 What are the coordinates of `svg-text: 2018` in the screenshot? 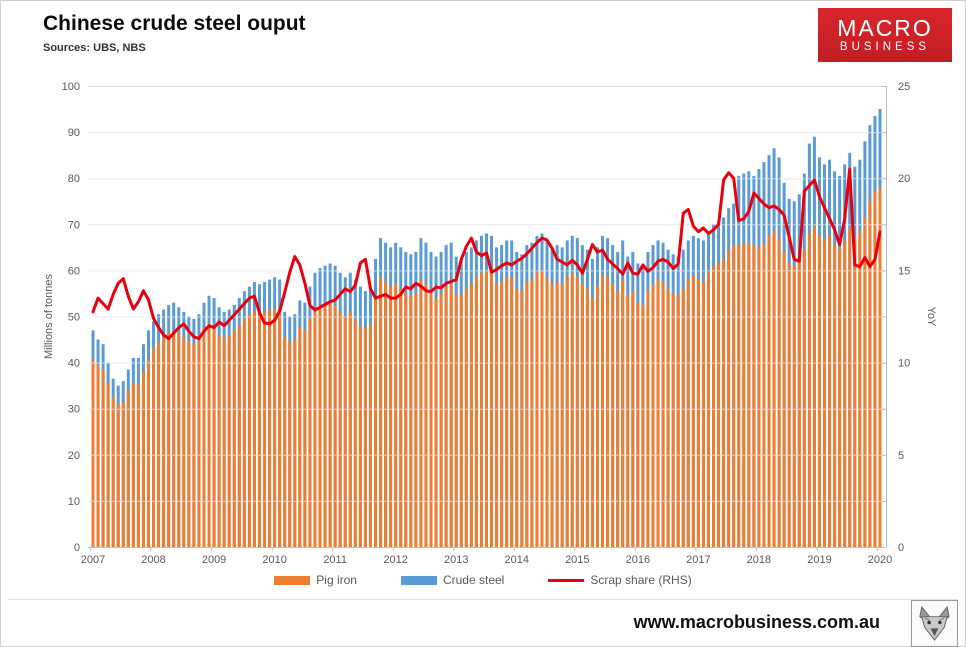 It's located at (759, 560).